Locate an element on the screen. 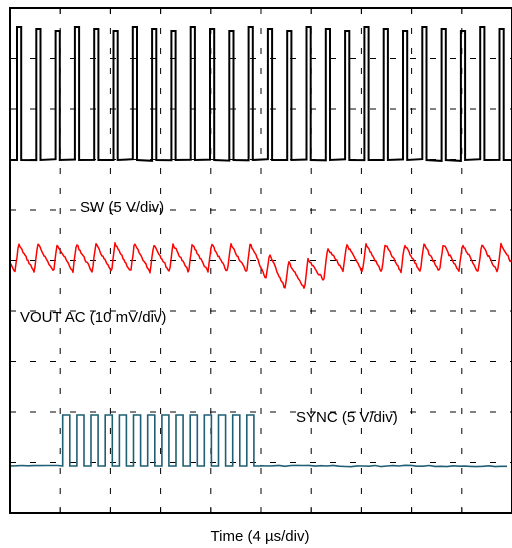 The width and height of the screenshot is (512, 548). x-axis-label: Time (4 µs/div) is located at coordinates (260, 536).